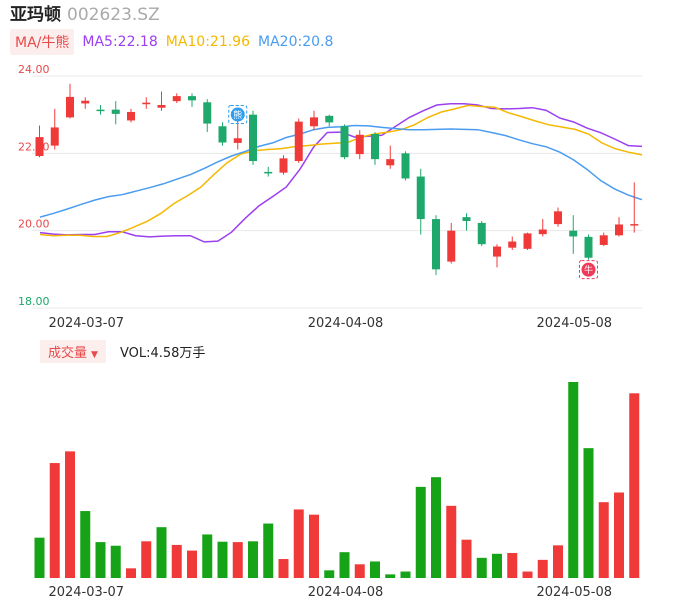 The image size is (686, 606). I want to click on ma-legend: MA/牛熊 MA5:22.18 MA10:21.96 MA20:20.8, so click(172, 42).